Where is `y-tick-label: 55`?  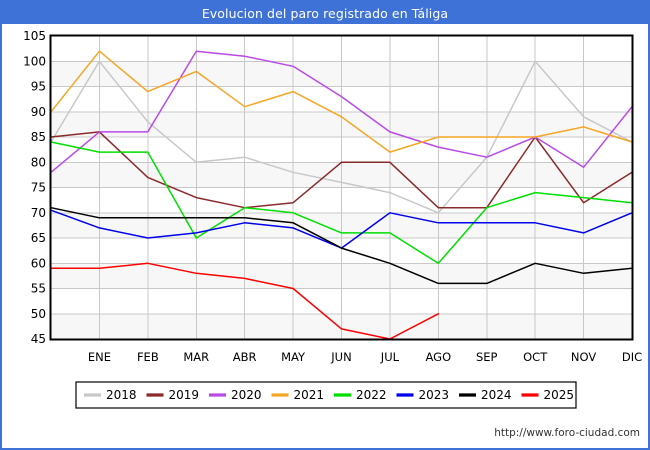
y-tick-label: 55 is located at coordinates (38, 289).